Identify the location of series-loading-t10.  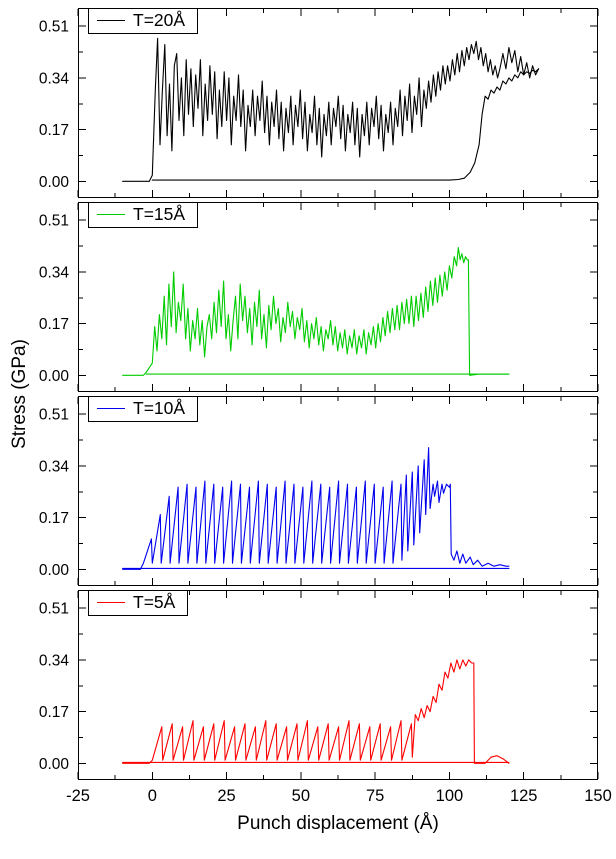
(316, 508).